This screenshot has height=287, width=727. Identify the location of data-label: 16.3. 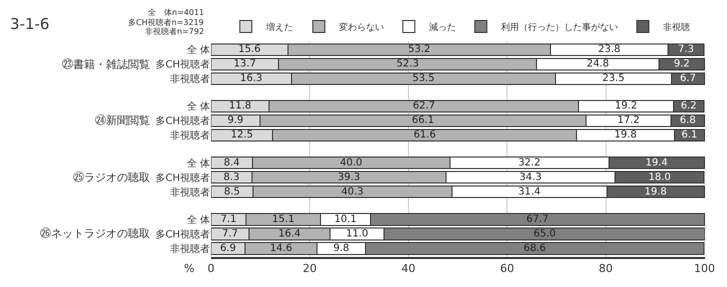
(251, 78).